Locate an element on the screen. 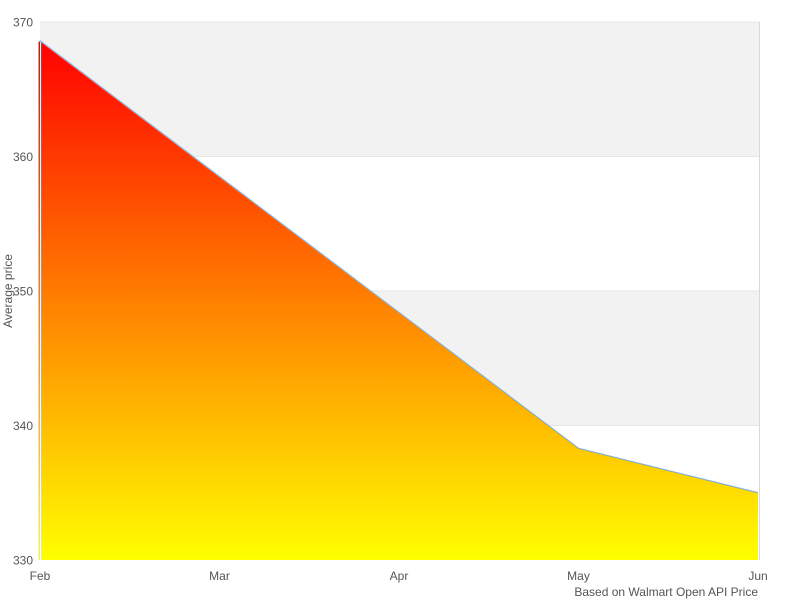 The image size is (800, 600). y-axis-labels: 330 340 350 360 370 is located at coordinates (23, 292).